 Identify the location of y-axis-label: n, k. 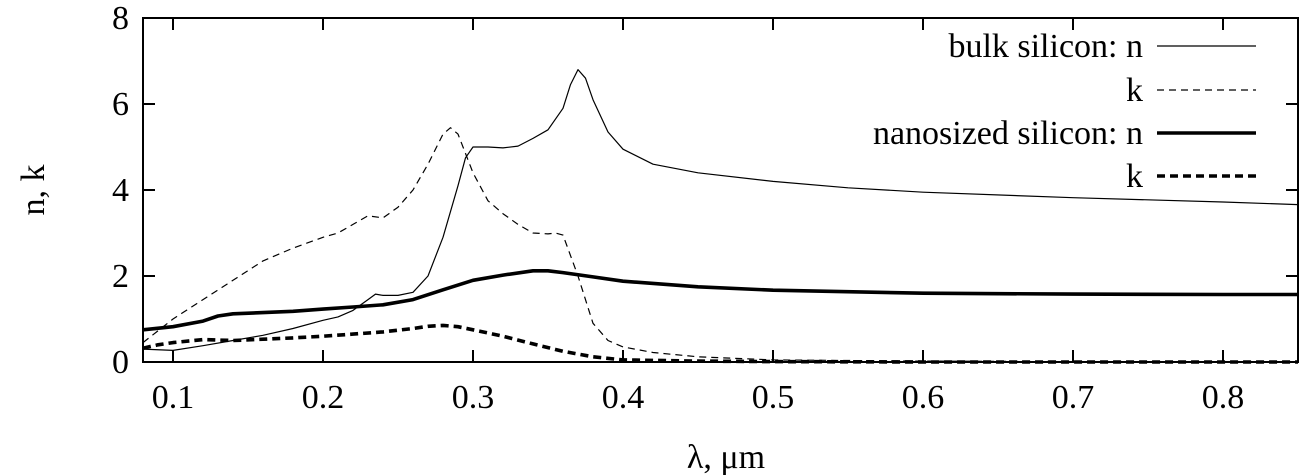
(33, 190).